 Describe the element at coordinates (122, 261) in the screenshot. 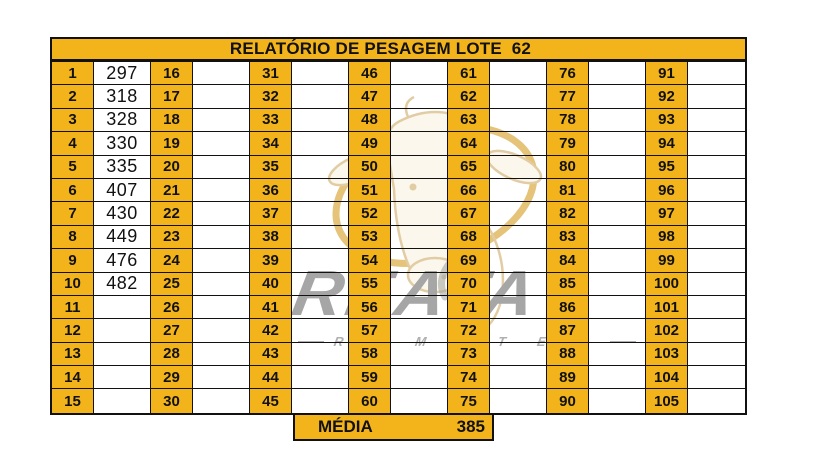

I see `weight-cell: 476` at that location.